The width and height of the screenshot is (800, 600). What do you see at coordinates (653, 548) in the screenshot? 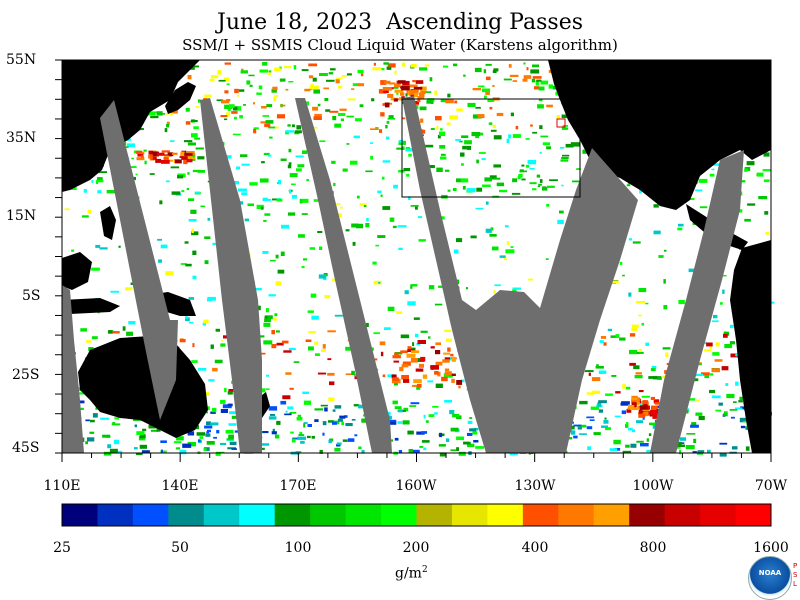
I see `colorbar-label-800: 800` at bounding box center [653, 548].